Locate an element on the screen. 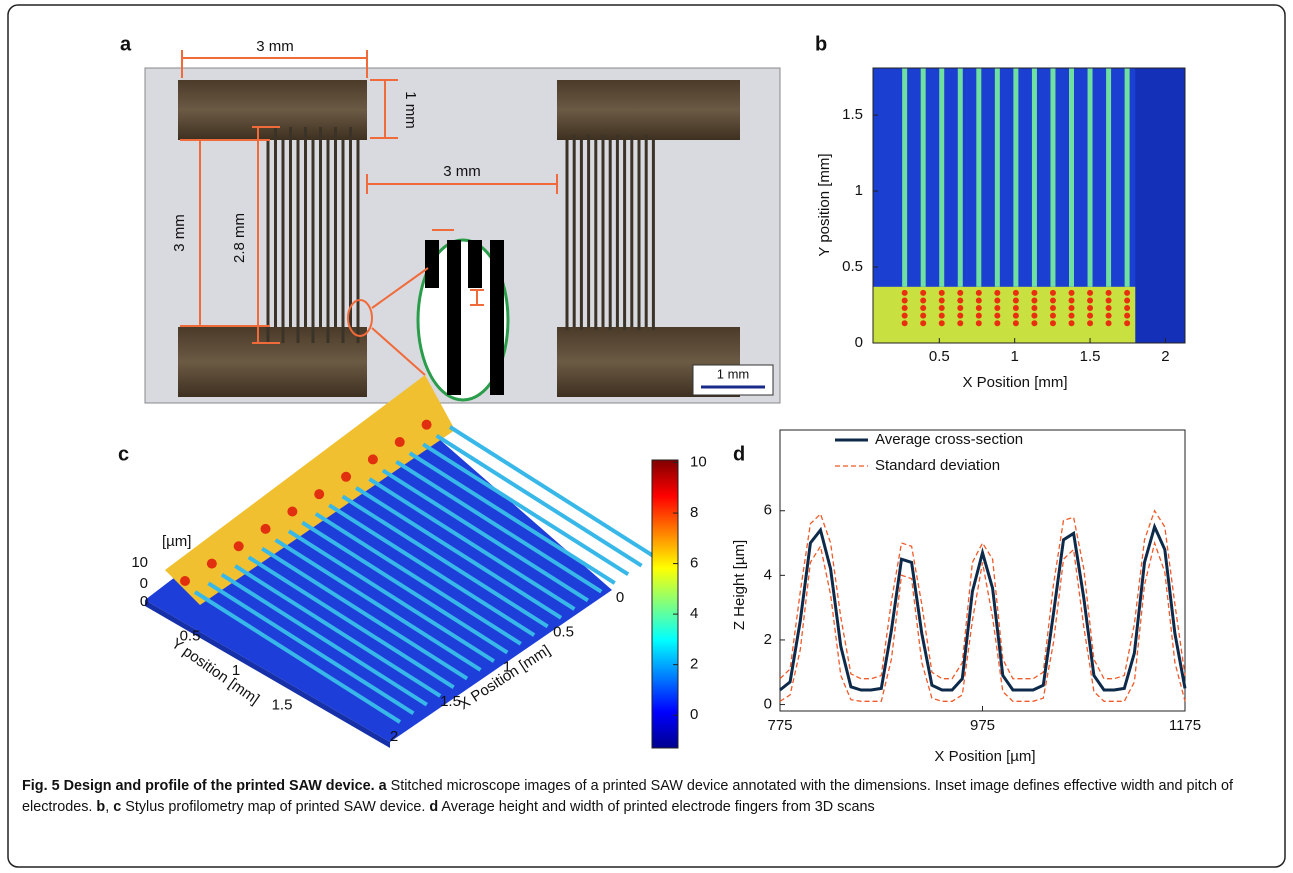  axes-box is located at coordinates (1029, 205).